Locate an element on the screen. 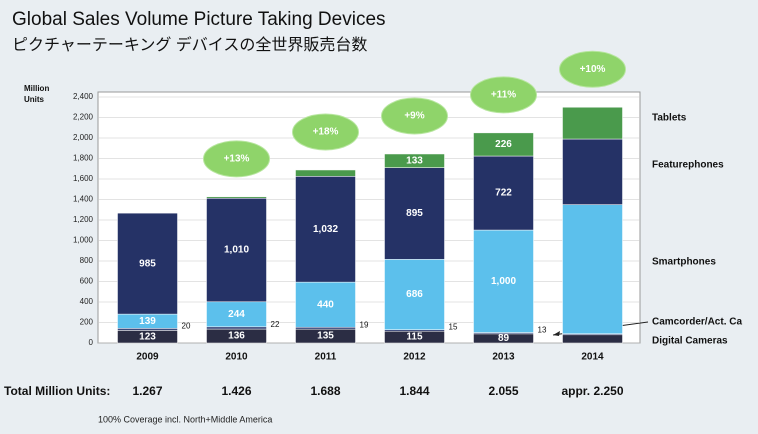 The image size is (758, 434). x-tick-label: 2010 is located at coordinates (236, 357).